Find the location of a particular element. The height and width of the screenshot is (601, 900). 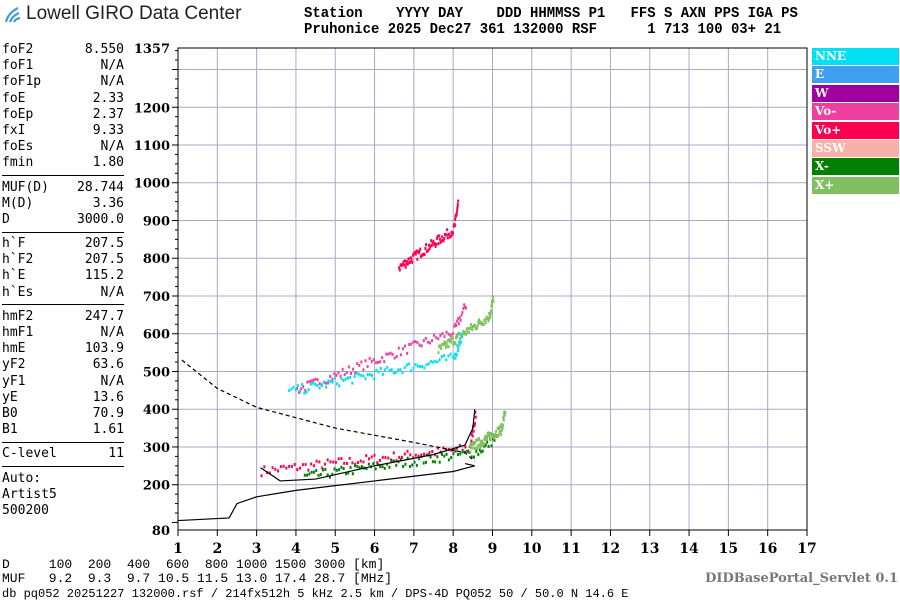

legend-E: E is located at coordinates (855, 75).